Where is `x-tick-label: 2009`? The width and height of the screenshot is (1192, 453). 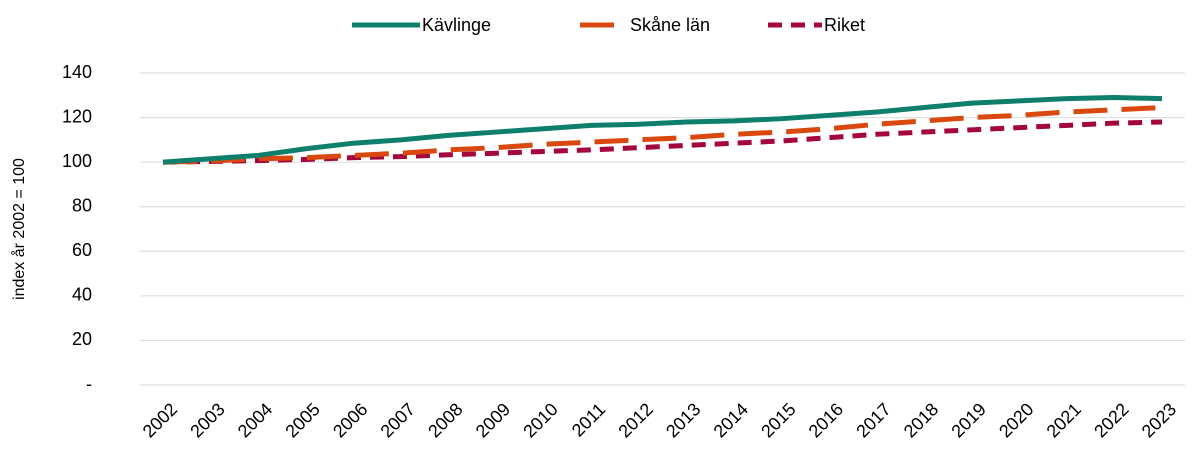 x-tick-label: 2009 is located at coordinates (493, 420).